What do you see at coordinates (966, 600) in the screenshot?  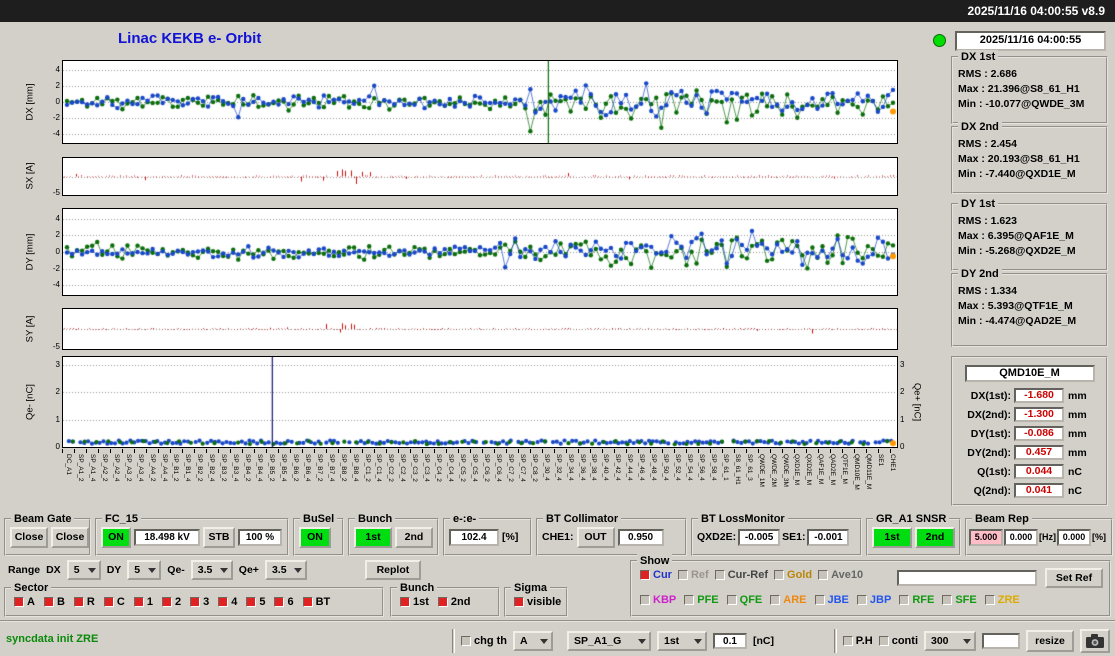 I see `checkbox-label: SFE` at bounding box center [966, 600].